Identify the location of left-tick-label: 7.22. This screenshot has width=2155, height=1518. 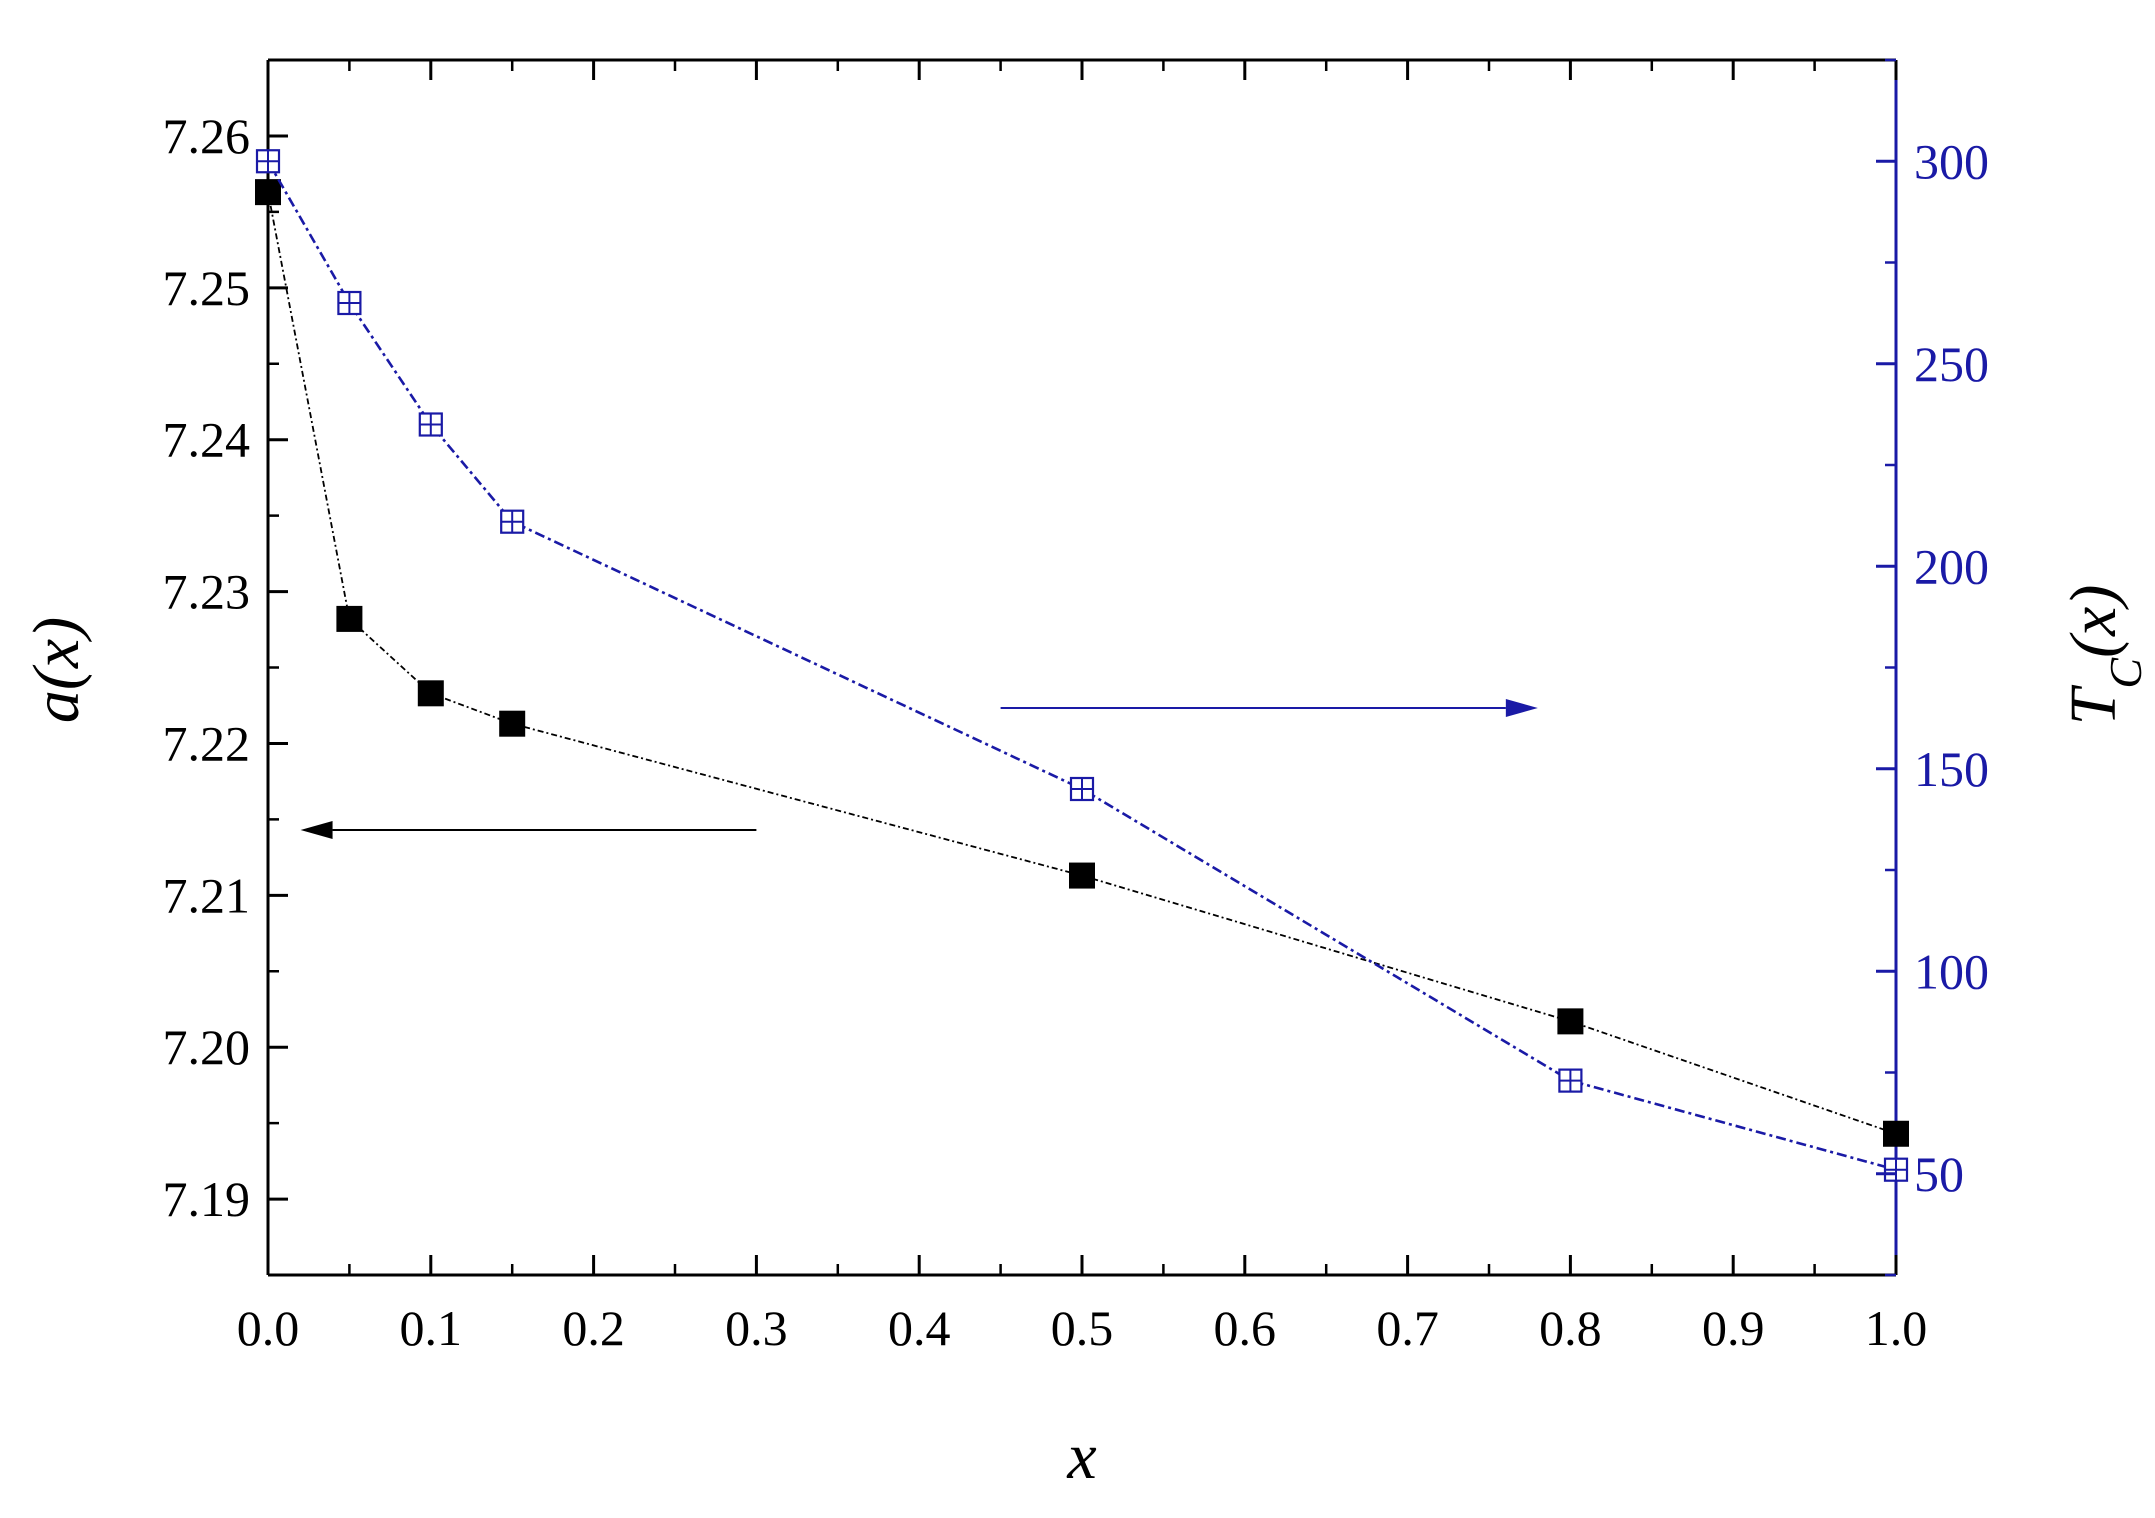
(207, 743).